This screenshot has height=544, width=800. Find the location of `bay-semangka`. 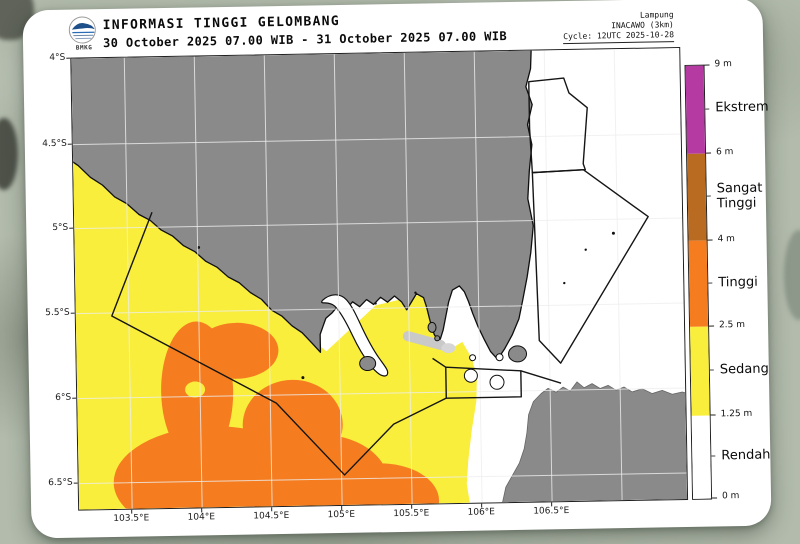

bay-semangka is located at coordinates (355, 335).